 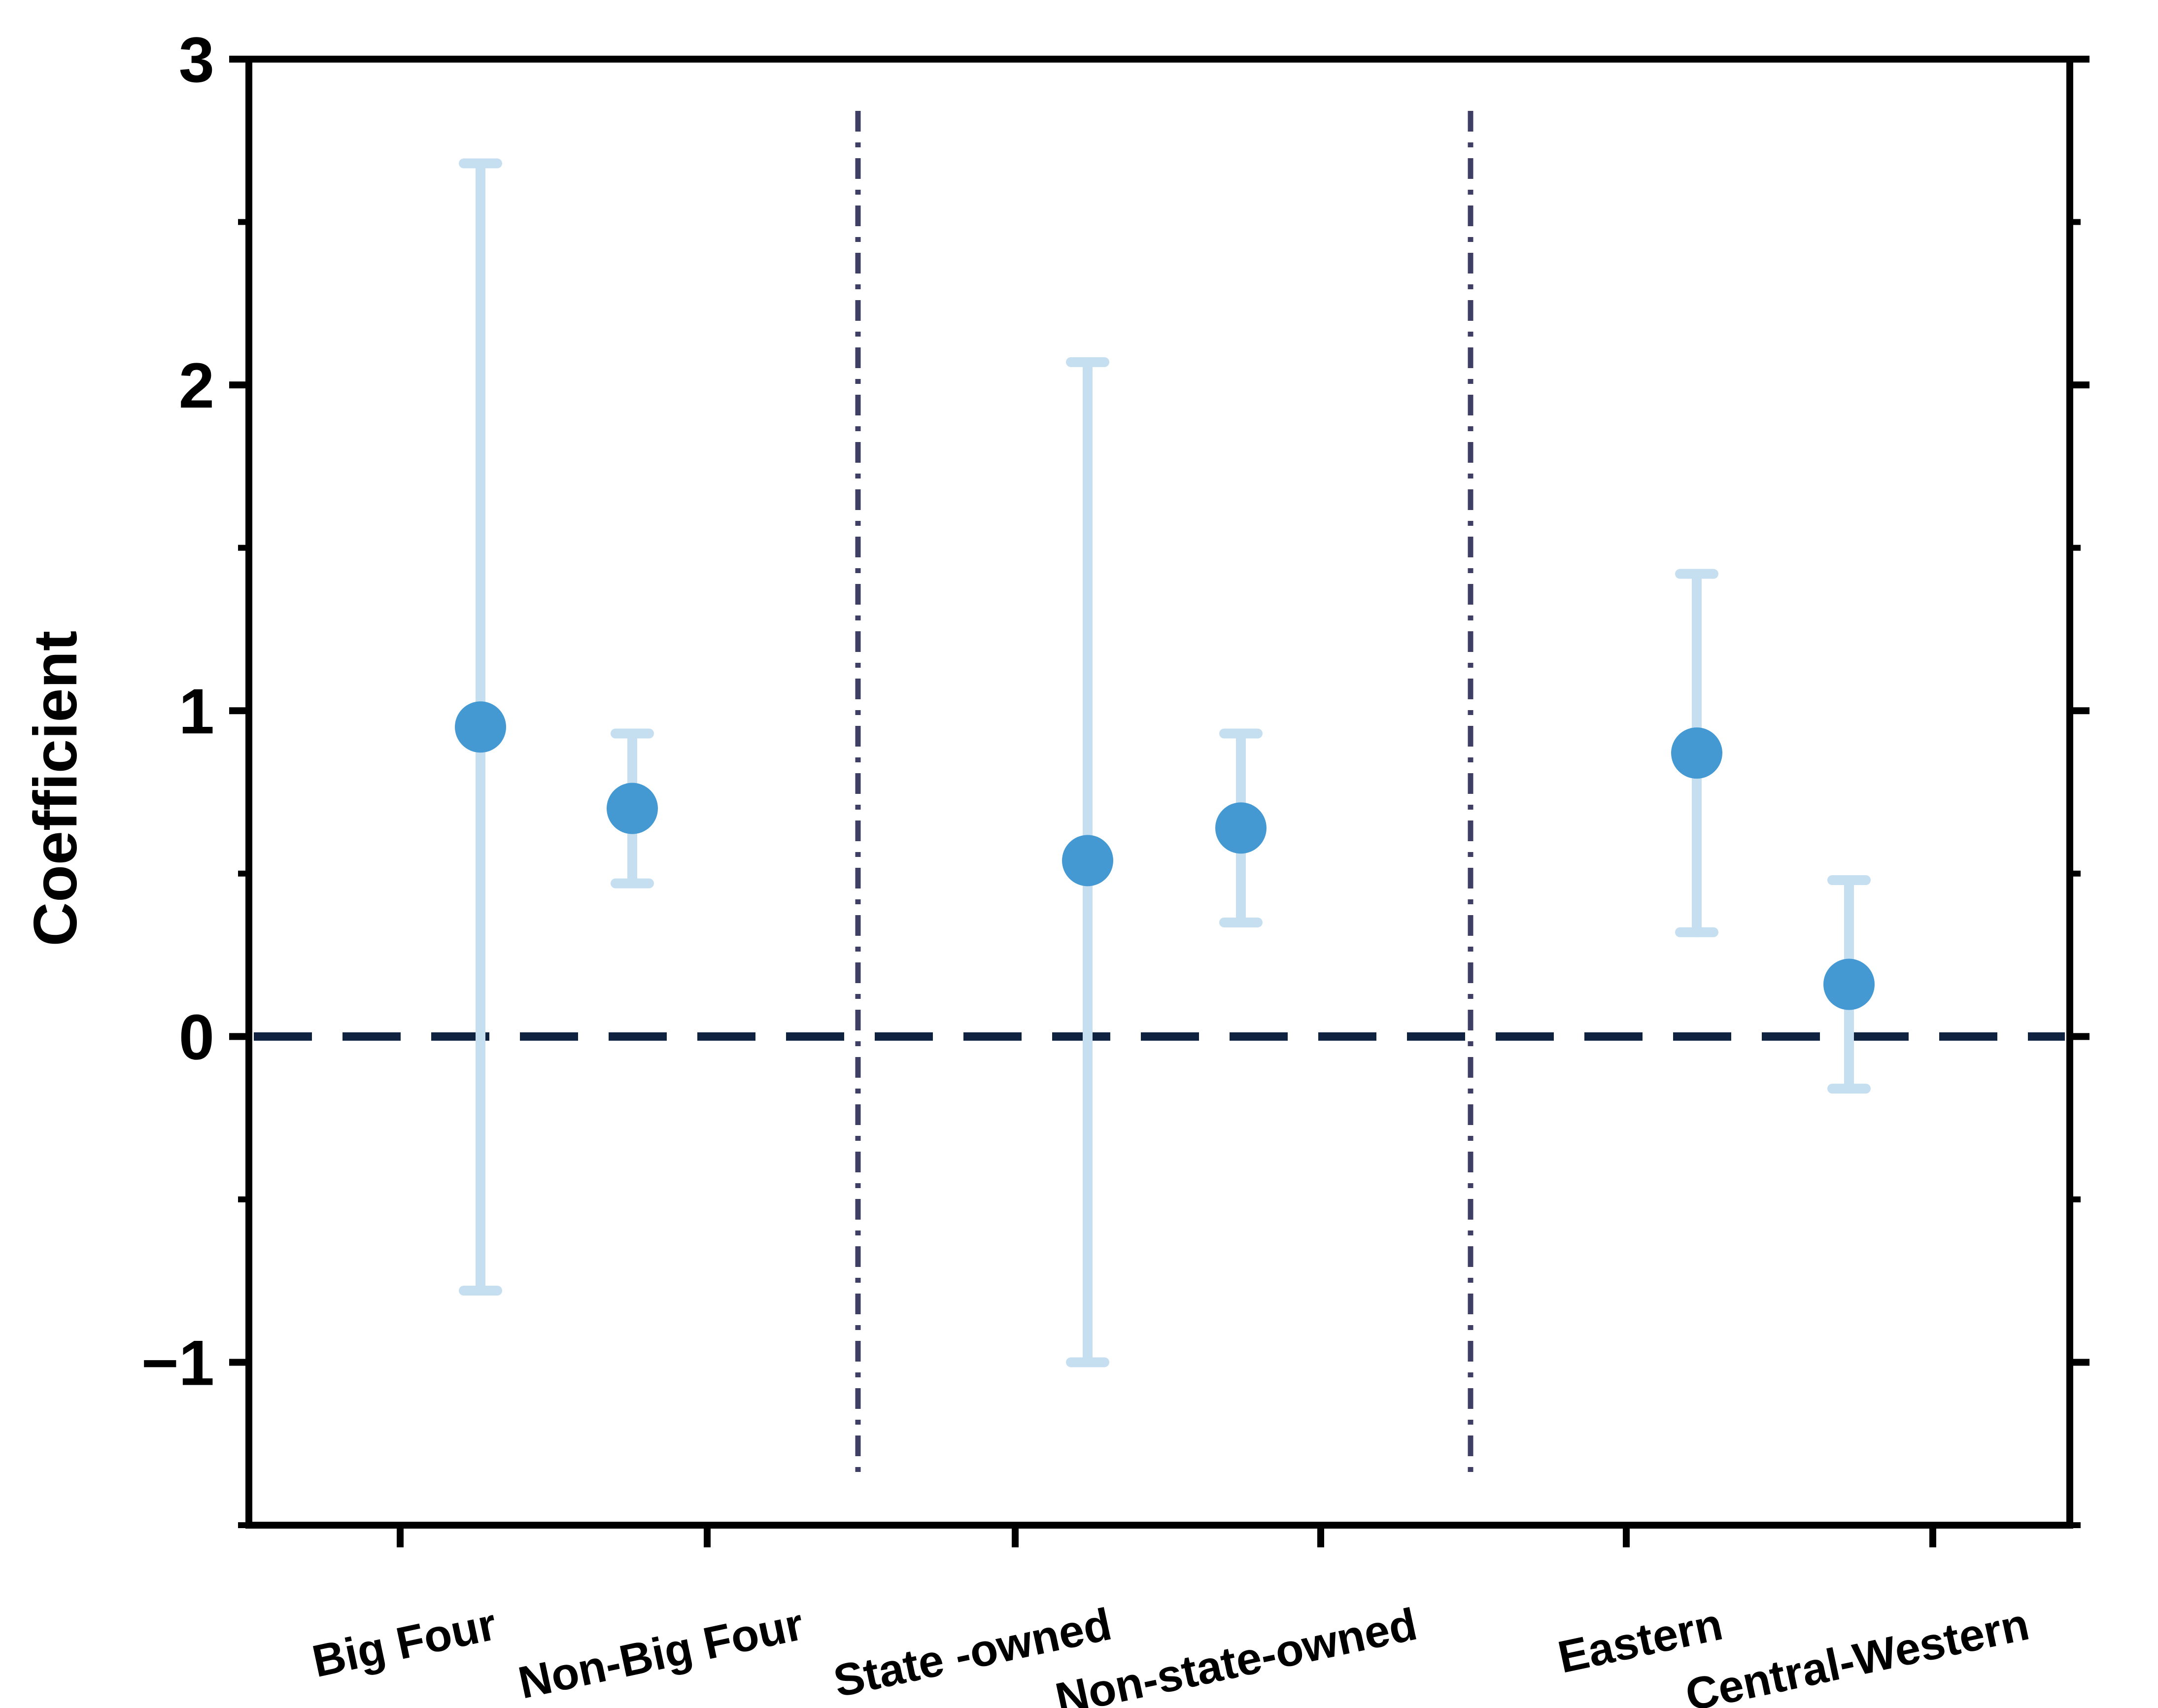 I want to click on x-tick-label: Big Four, so click(x=404, y=1643).